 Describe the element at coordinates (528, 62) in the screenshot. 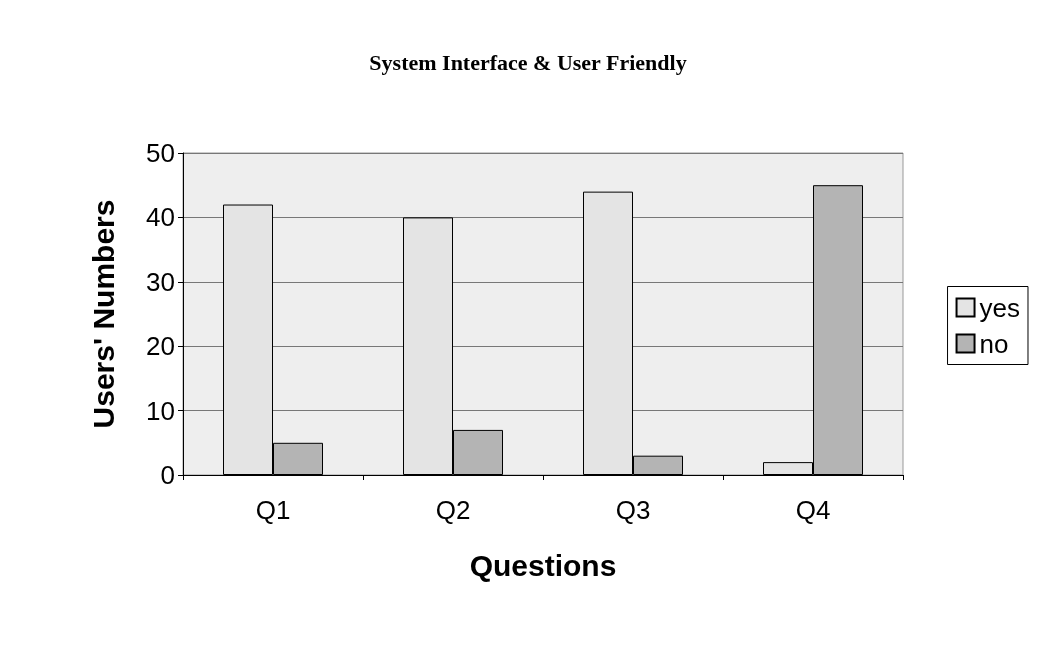

I see `chart-title: System Interface & User Friendly` at that location.